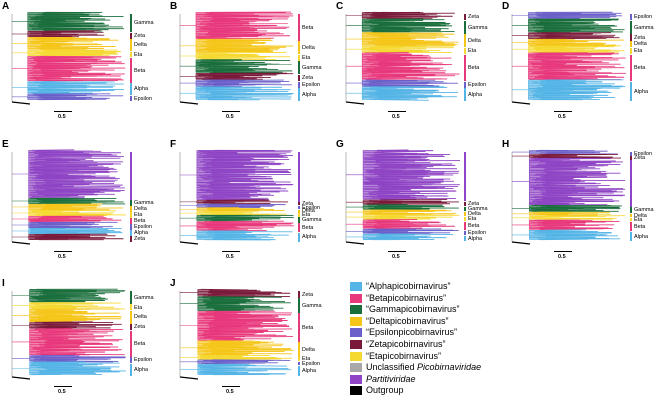  Describe the element at coordinates (407, 320) in the screenshot. I see `legend-label: “Deltapicobirnavirus”` at that location.